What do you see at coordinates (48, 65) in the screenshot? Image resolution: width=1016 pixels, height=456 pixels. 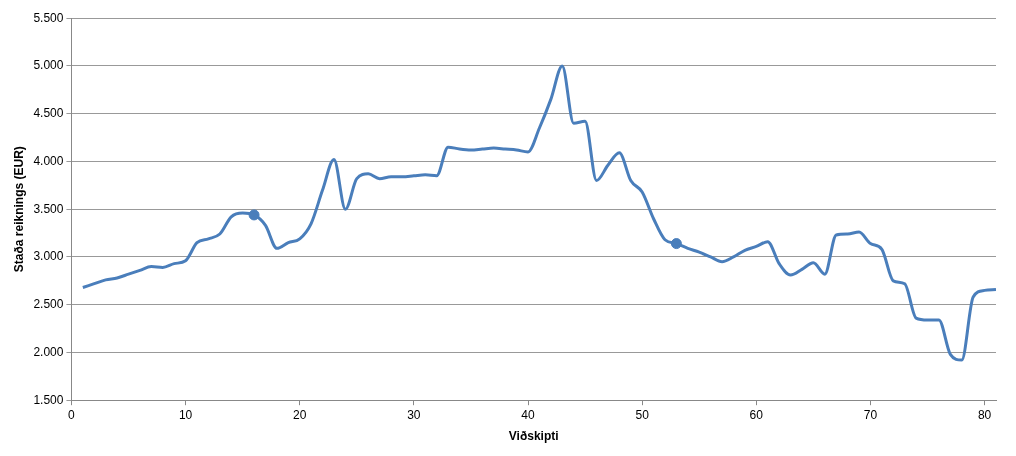 I see `y-tick-label: 5.000` at bounding box center [48, 65].